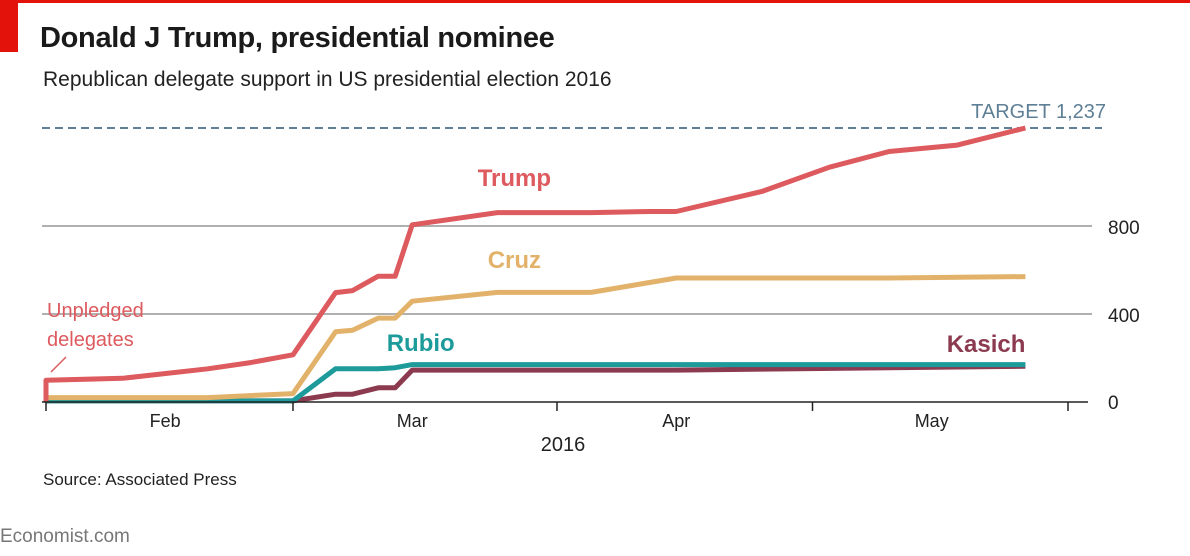 The image size is (1190, 556). Describe the element at coordinates (65, 536) in the screenshot. I see `economist-logo-text: Economist.com` at that location.